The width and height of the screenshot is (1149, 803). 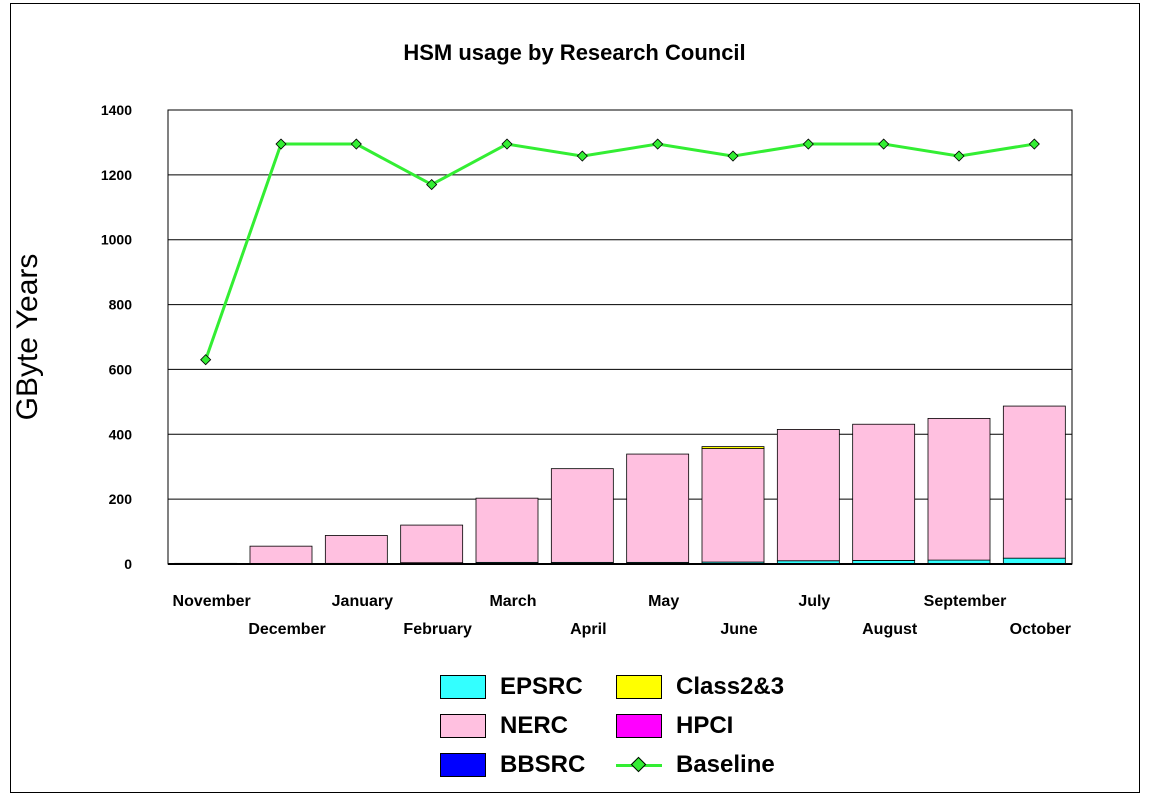 I want to click on legend-item: BBSRC, so click(x=512, y=765).